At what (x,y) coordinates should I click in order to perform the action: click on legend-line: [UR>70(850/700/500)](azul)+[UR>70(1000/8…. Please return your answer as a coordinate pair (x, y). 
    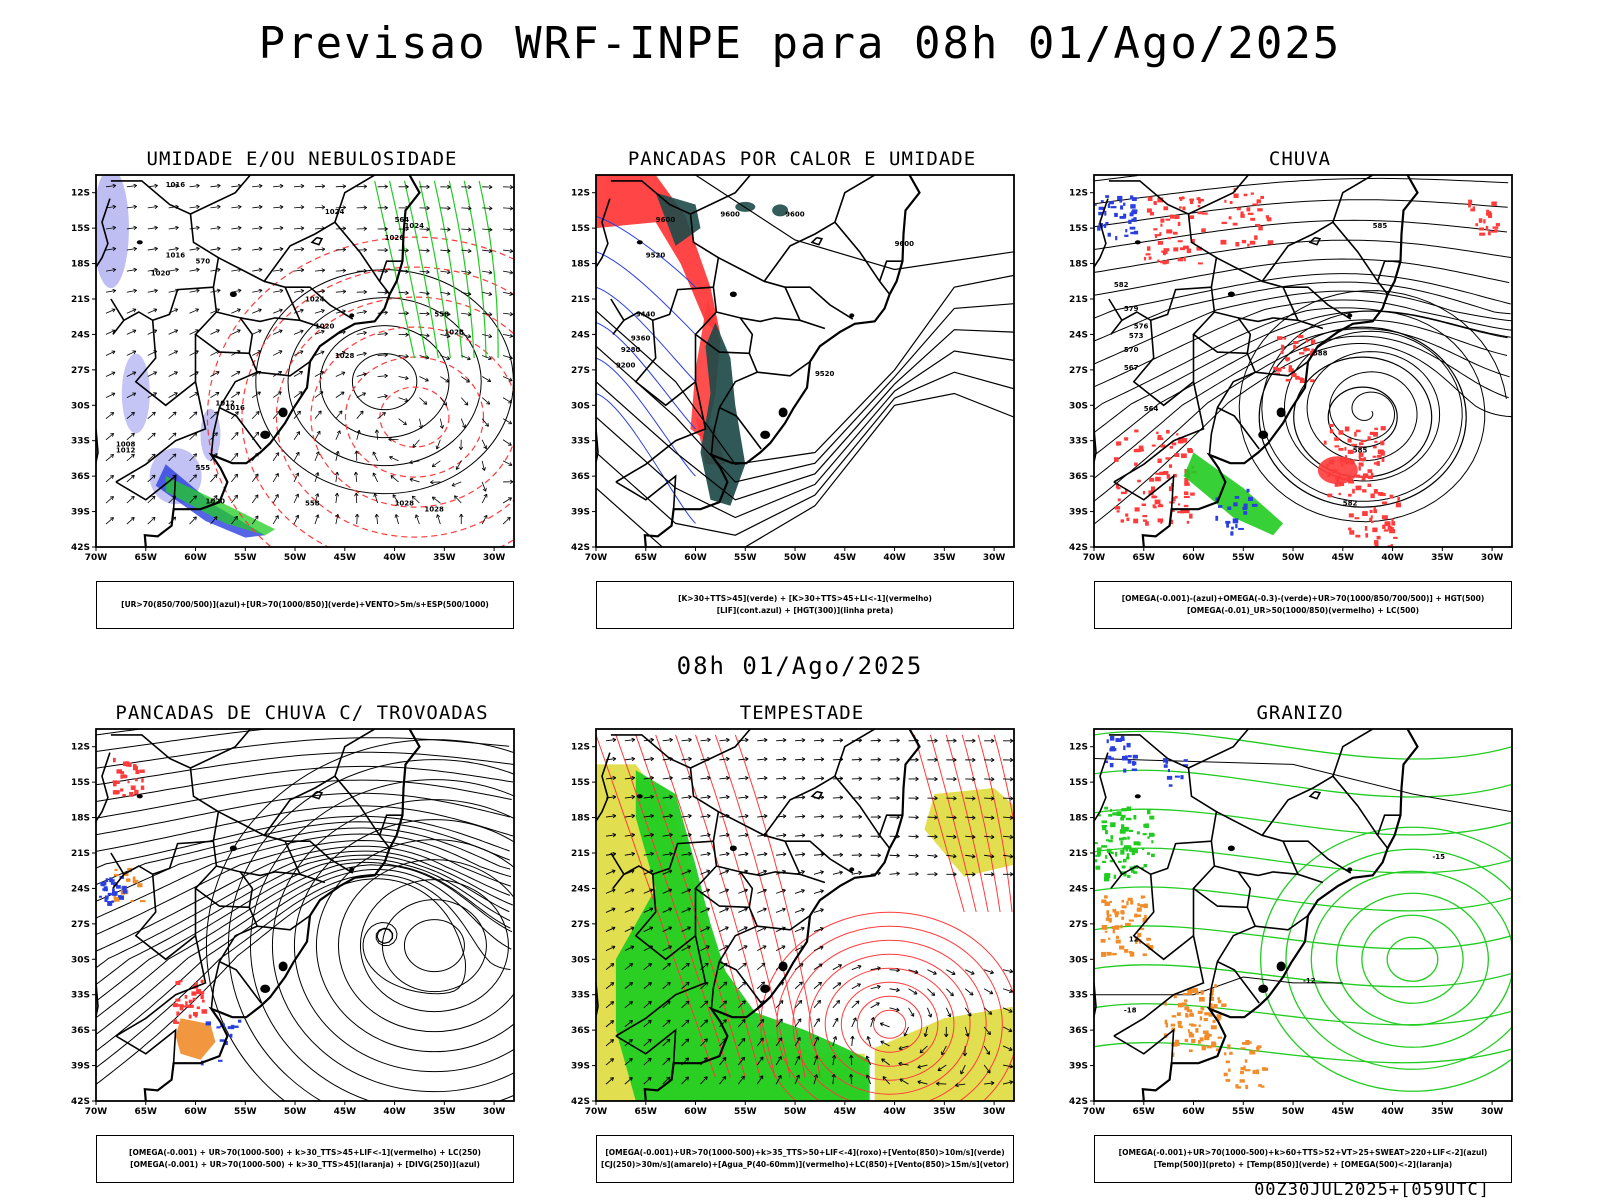
    Looking at the image, I should click on (305, 604).